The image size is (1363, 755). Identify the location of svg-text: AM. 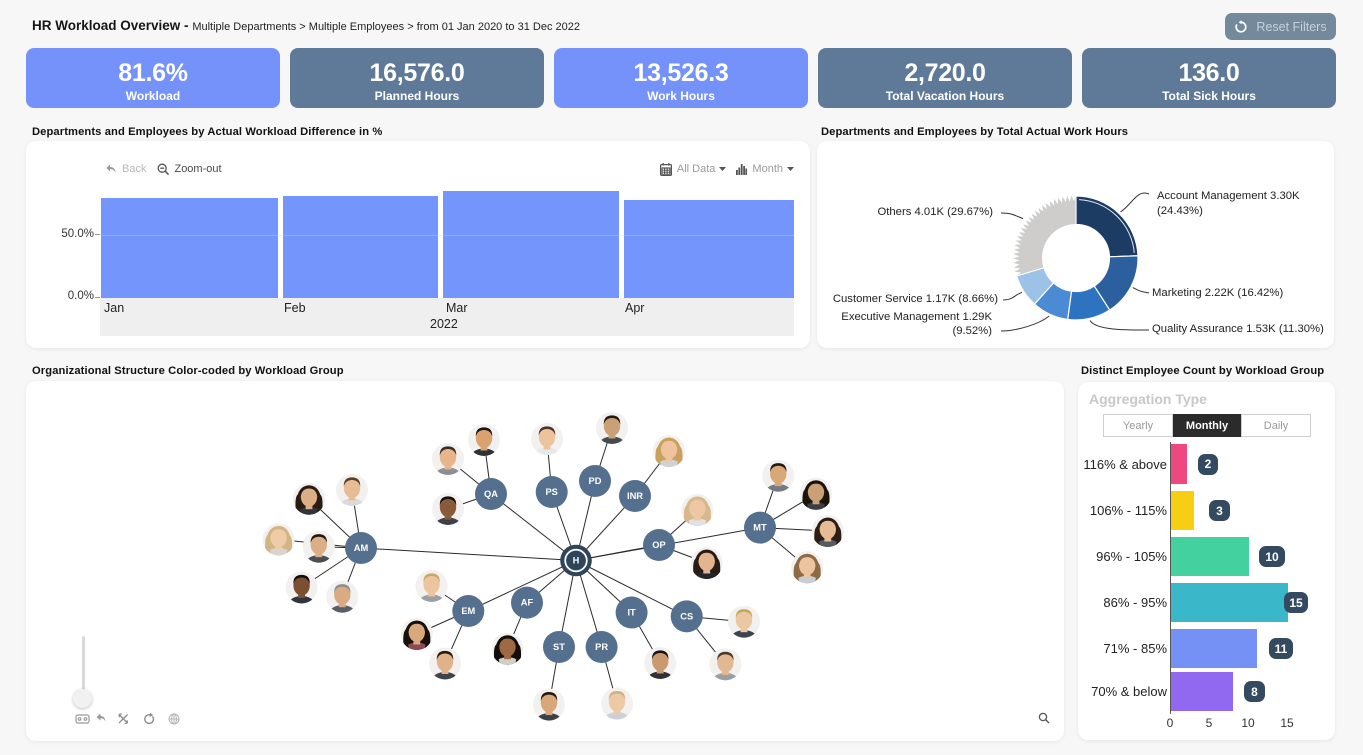
(361, 548).